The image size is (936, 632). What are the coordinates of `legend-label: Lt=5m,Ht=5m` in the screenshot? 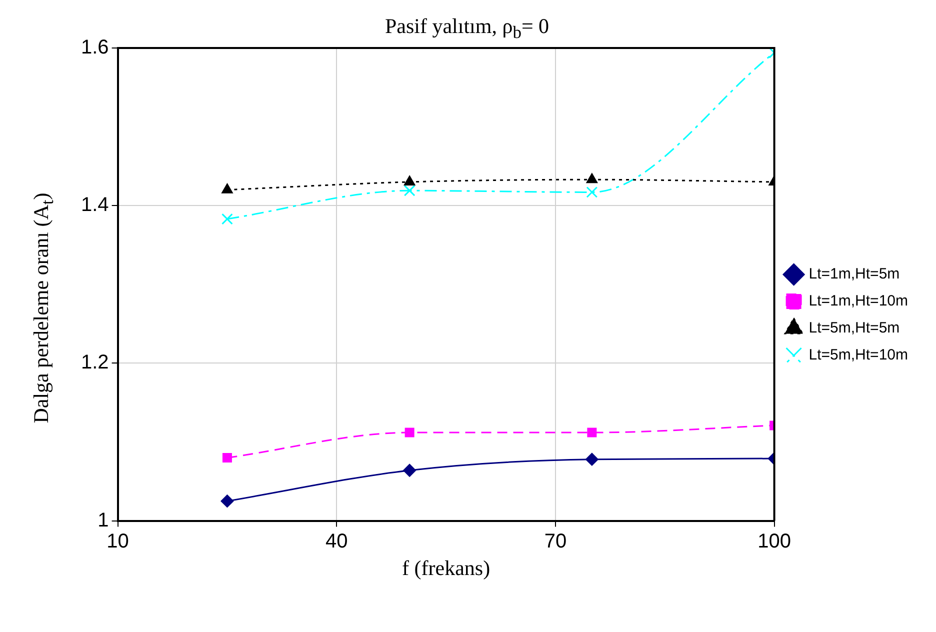 It's located at (854, 328).